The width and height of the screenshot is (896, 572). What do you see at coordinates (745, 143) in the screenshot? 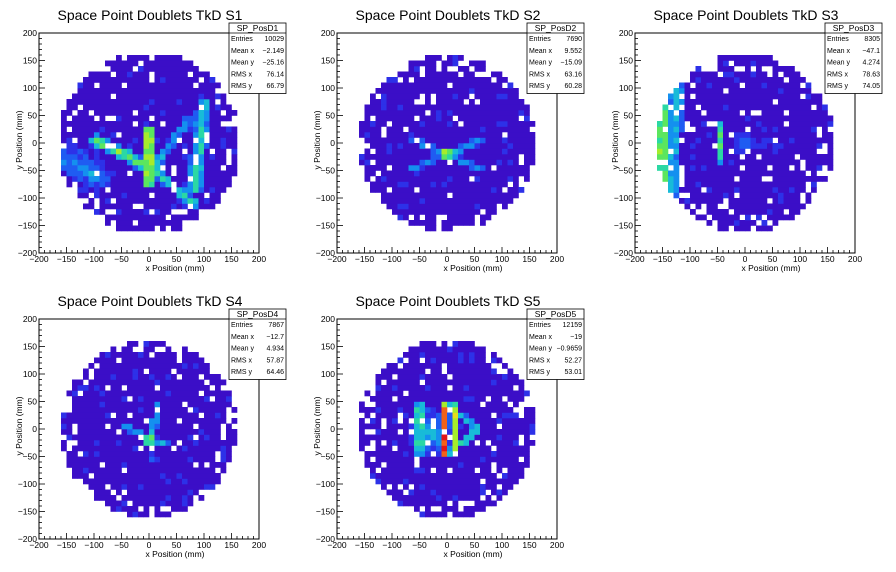
I see `heatmap-cells` at bounding box center [745, 143].